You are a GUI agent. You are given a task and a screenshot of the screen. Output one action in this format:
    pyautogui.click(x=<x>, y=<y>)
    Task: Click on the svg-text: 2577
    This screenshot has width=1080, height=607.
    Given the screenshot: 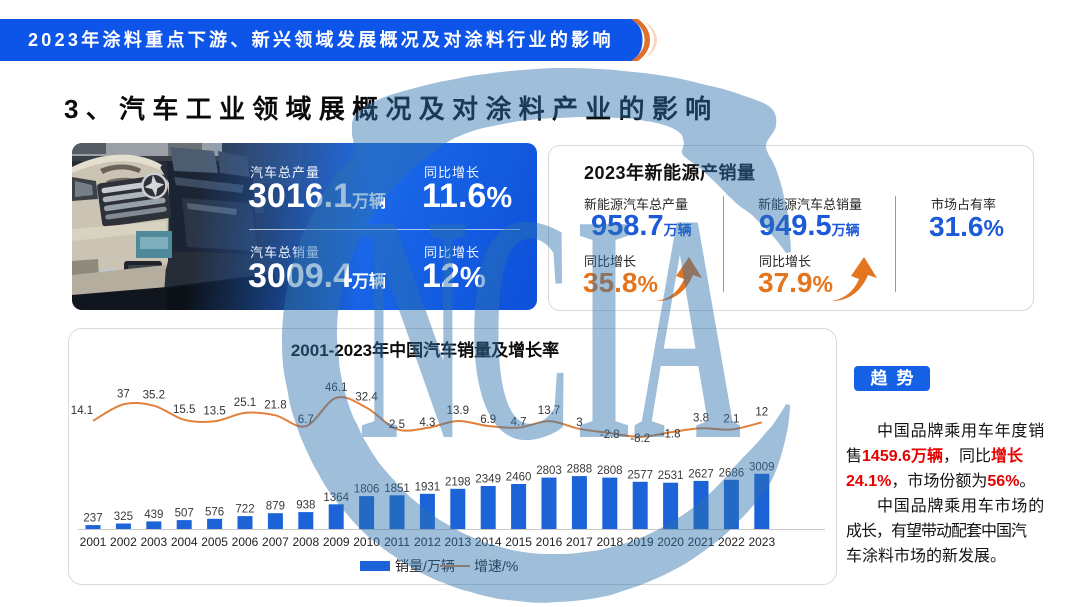 What is the action you would take?
    pyautogui.click(x=640, y=475)
    